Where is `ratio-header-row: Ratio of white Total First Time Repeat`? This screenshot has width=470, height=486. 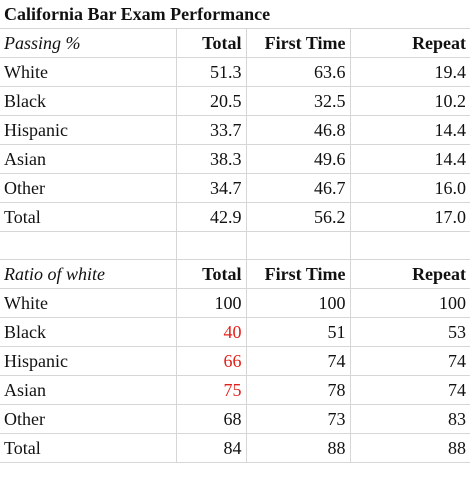 ratio-header-row: Ratio of white Total First Time Repeat is located at coordinates (235, 274).